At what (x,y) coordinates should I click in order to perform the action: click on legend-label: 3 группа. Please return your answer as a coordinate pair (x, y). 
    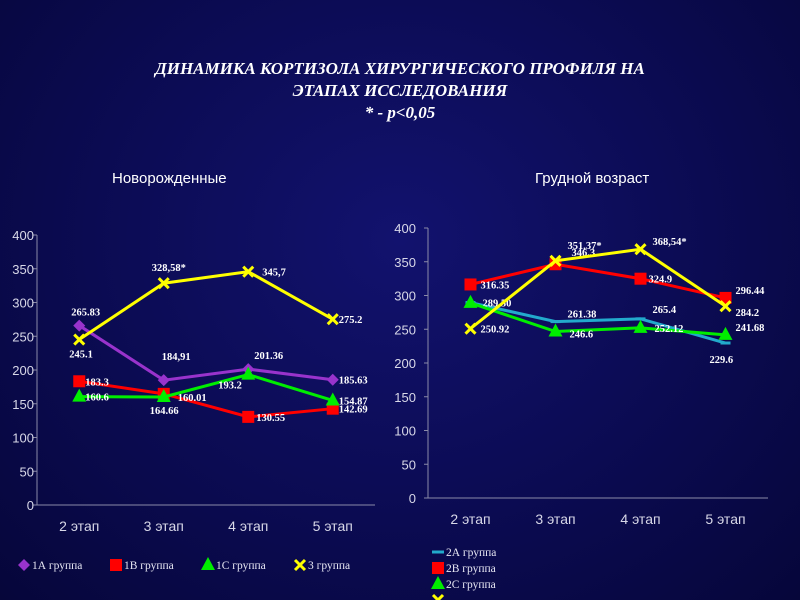
    Looking at the image, I should click on (329, 566).